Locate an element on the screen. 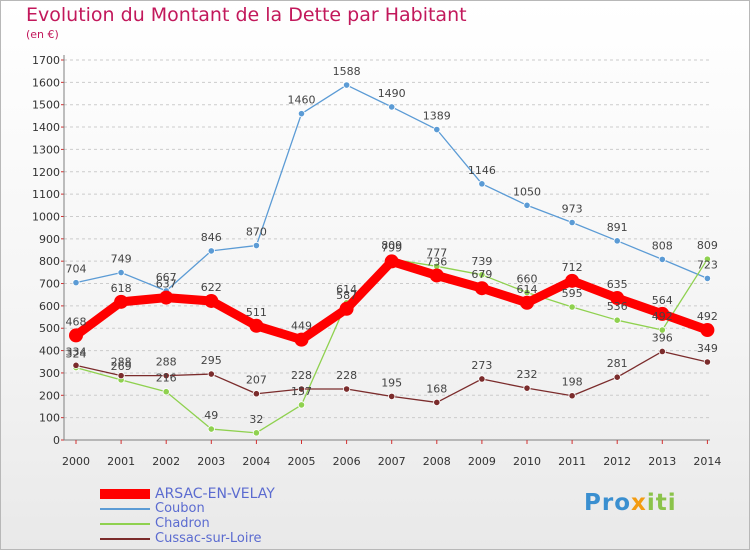 This screenshot has width=750, height=550. data-label-cussac-sur-loire-2000: 334 is located at coordinates (76, 351).